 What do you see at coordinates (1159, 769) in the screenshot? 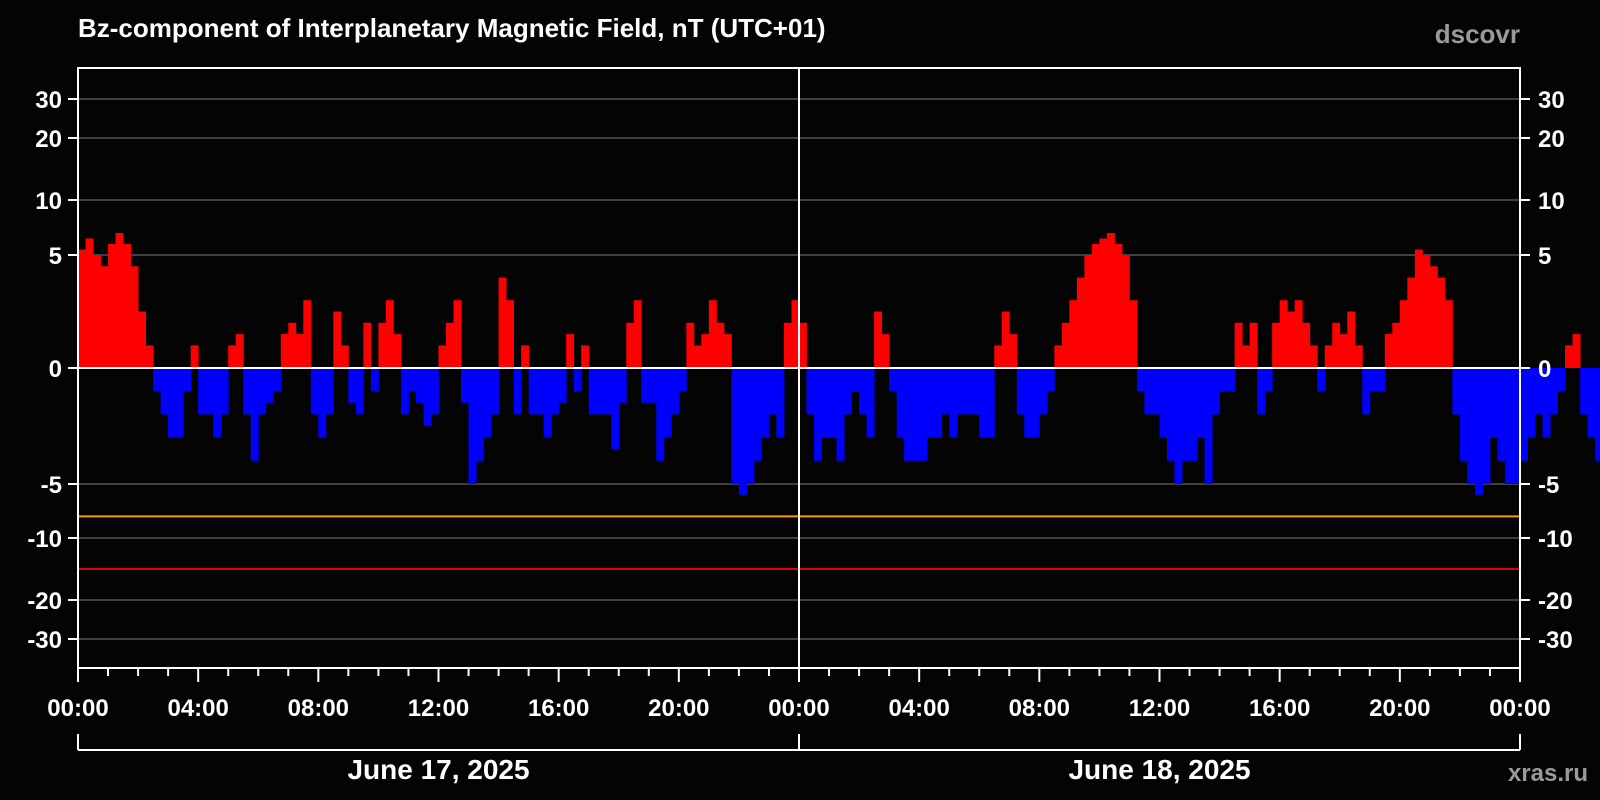
I see `day-label-june-18: June 18, 2025` at bounding box center [1159, 769].